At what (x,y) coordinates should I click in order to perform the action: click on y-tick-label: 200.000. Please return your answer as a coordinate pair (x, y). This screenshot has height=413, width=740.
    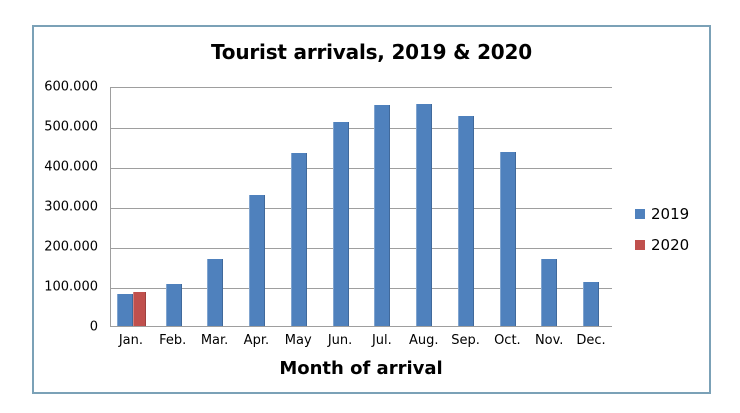
    Looking at the image, I should click on (71, 247).